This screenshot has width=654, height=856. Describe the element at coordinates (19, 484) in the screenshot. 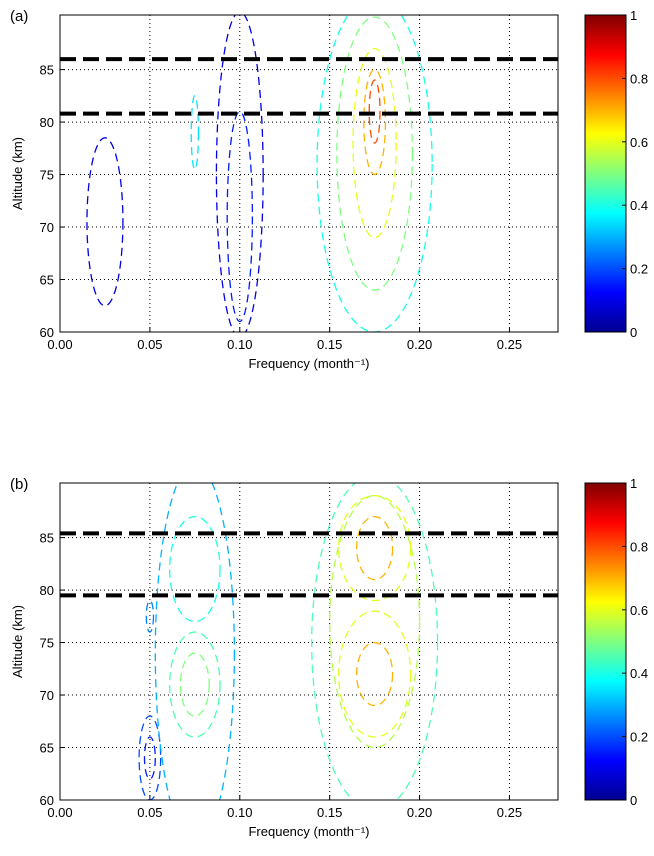

I see `panel-label: (b)` at that location.